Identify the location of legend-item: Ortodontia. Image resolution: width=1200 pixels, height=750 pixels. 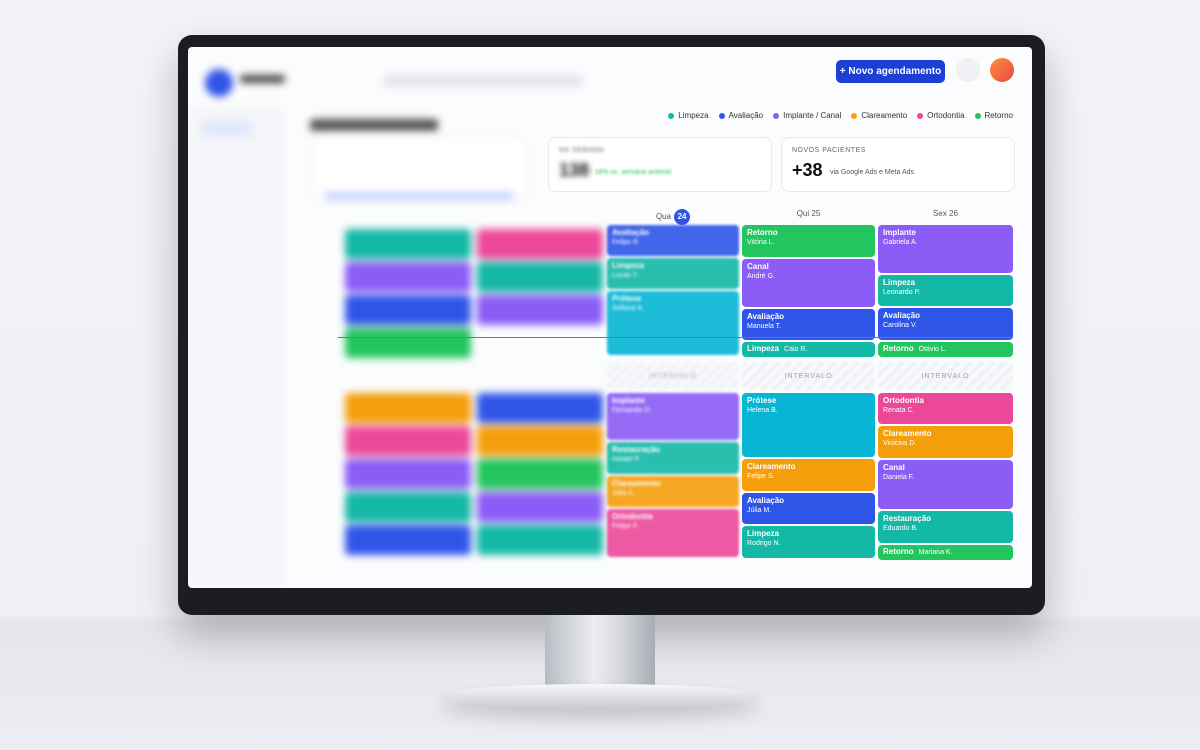
(941, 115).